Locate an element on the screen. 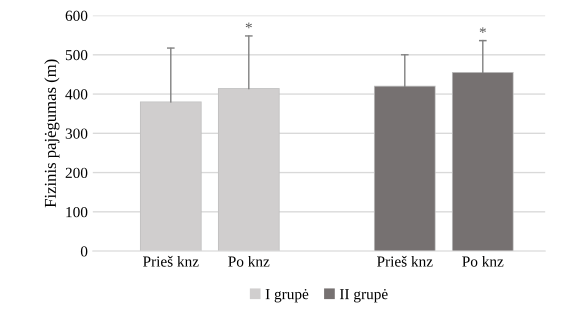  y-axis-title: Fizinis pajėgumas (m) is located at coordinates (52, 134).